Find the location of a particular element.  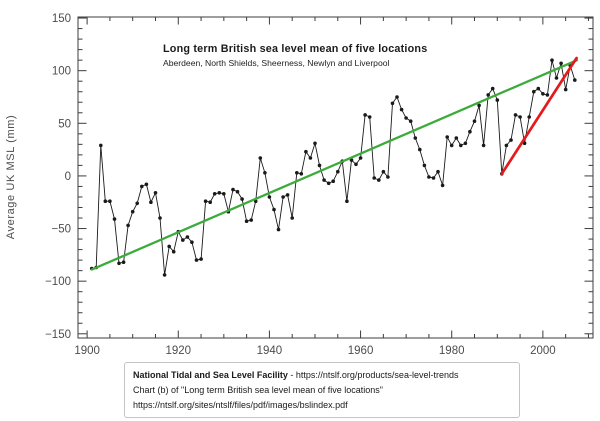

x-tick-label: 1980 is located at coordinates (452, 351).